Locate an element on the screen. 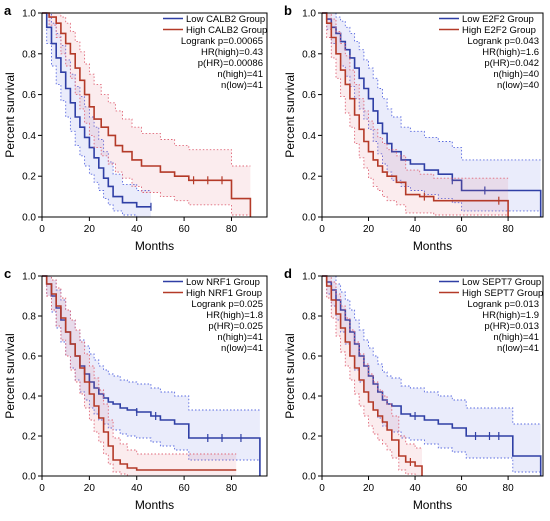  legend-stat: HR(high)=1.8 is located at coordinates (234, 315).